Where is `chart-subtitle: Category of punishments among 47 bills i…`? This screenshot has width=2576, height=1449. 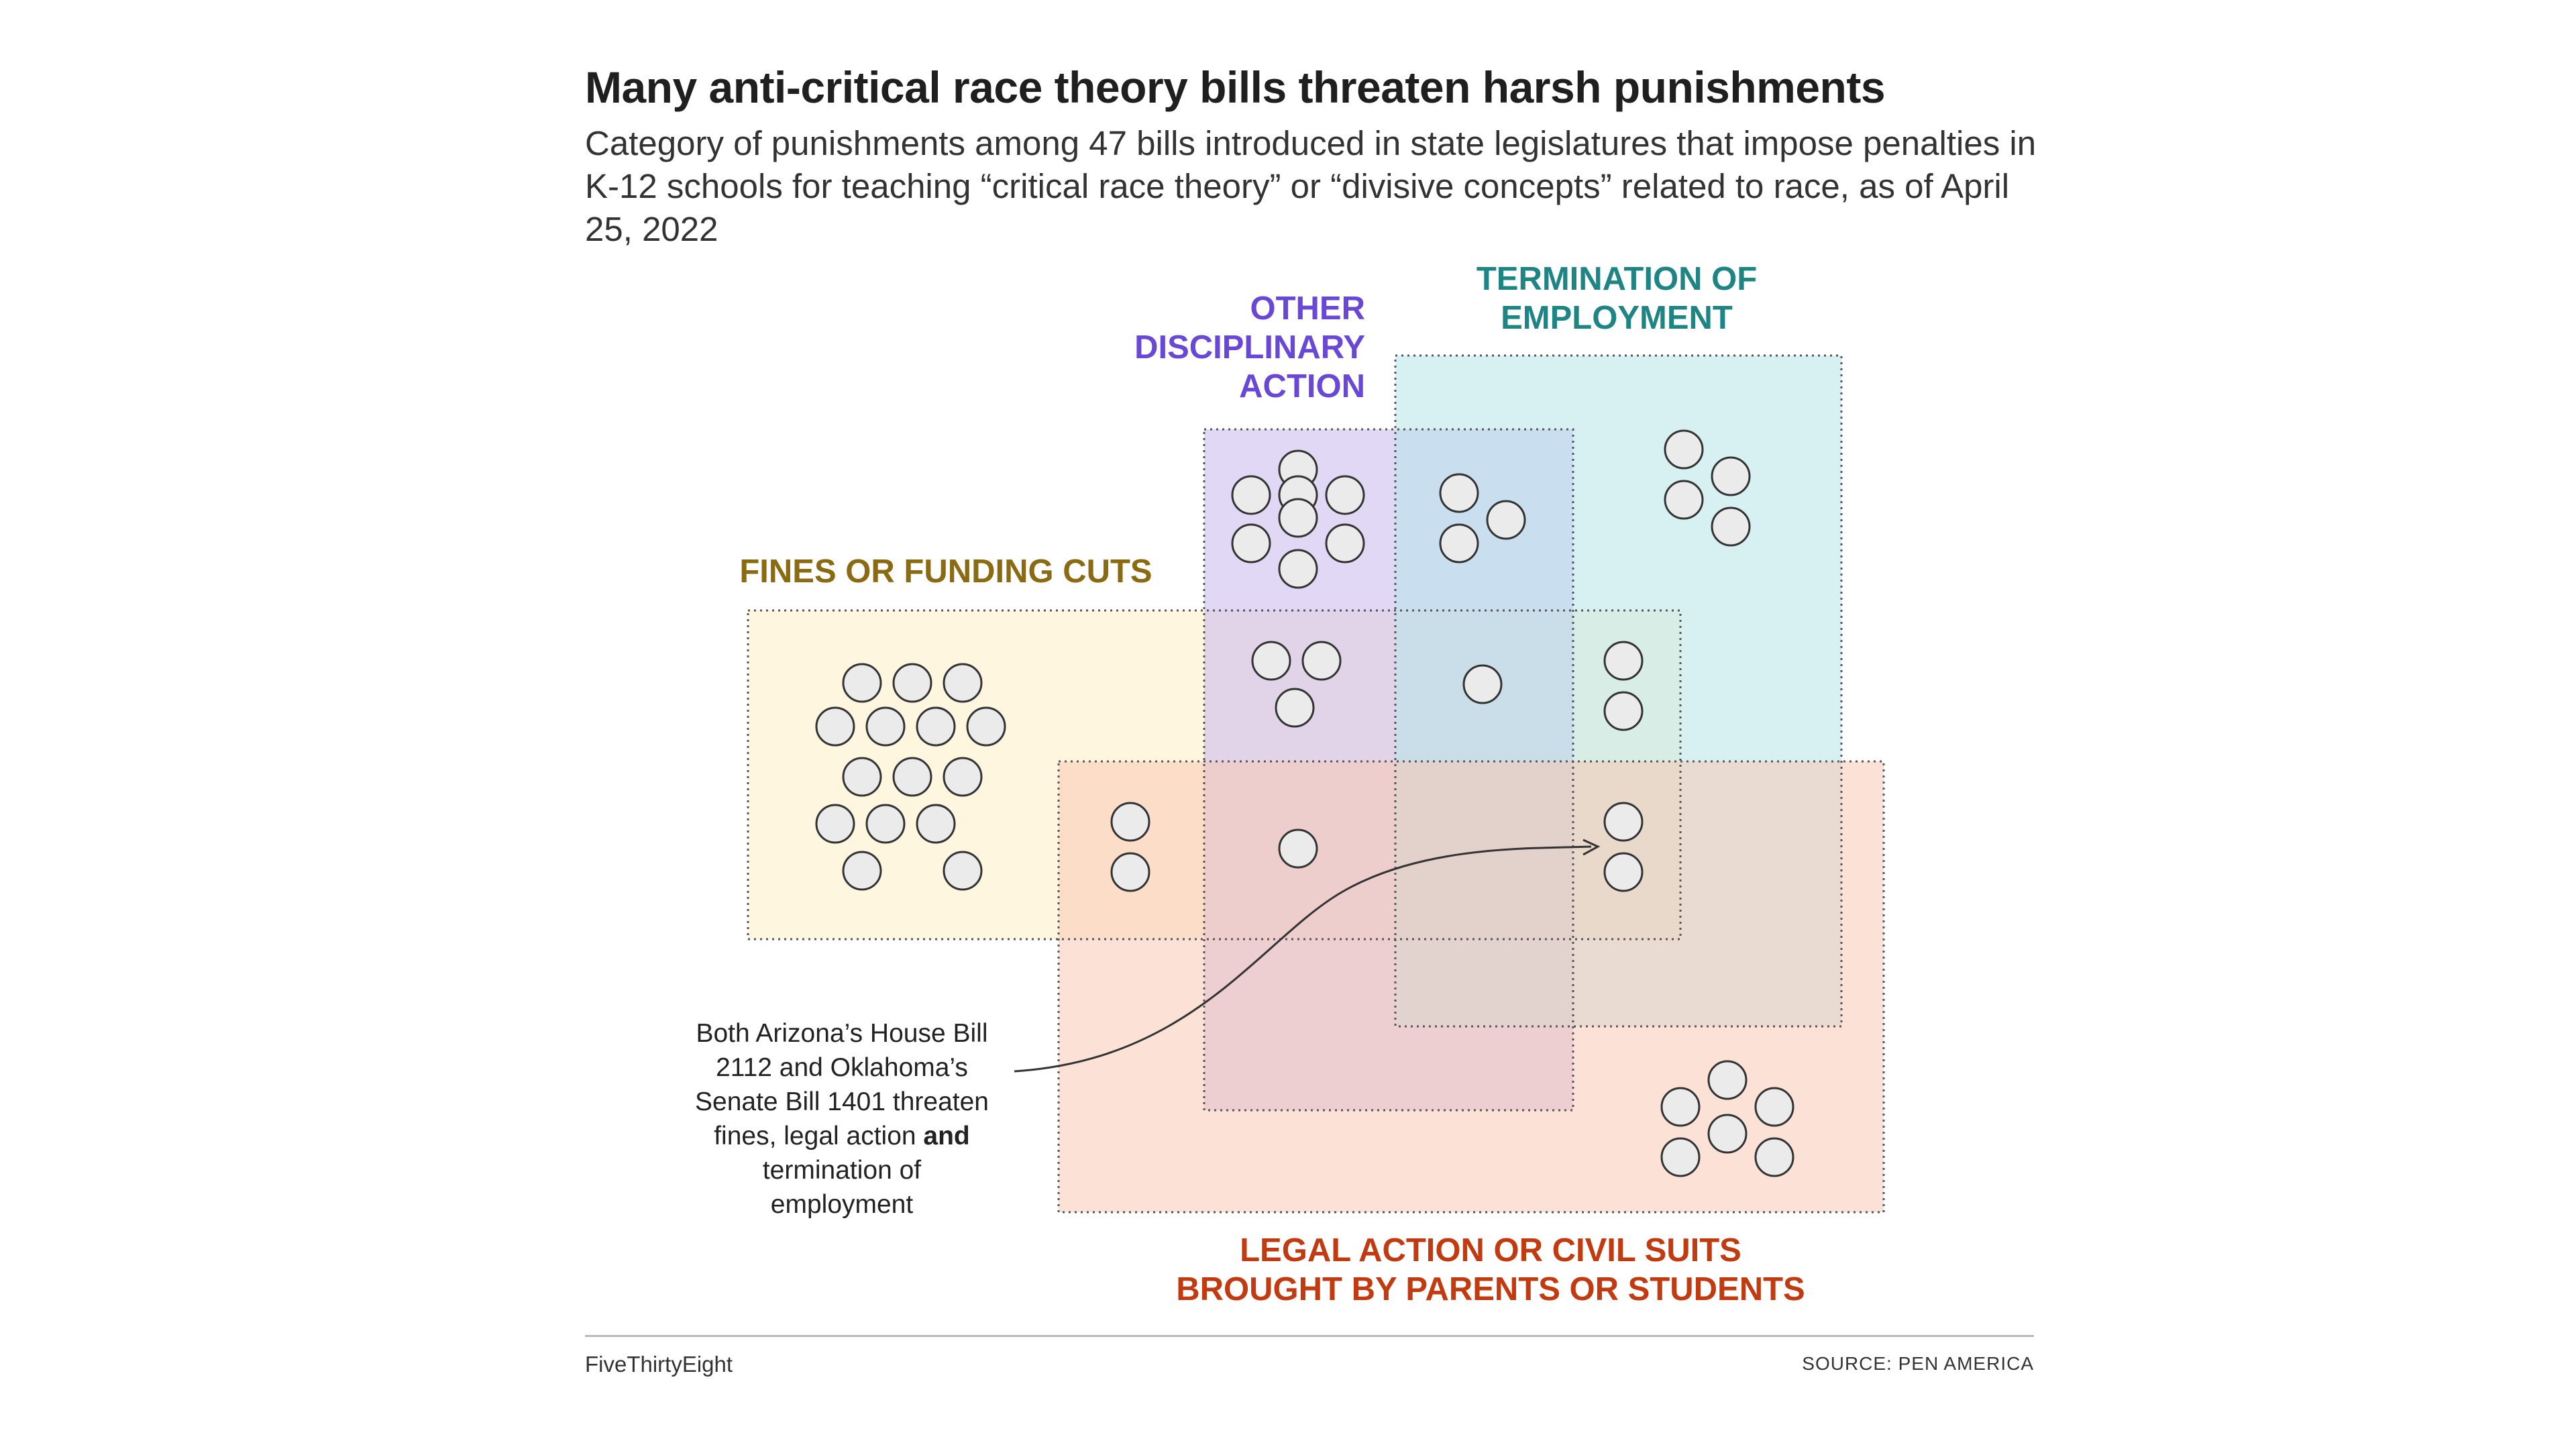
chart-subtitle: Category of punishments among 47 bills i… is located at coordinates (1311, 186).